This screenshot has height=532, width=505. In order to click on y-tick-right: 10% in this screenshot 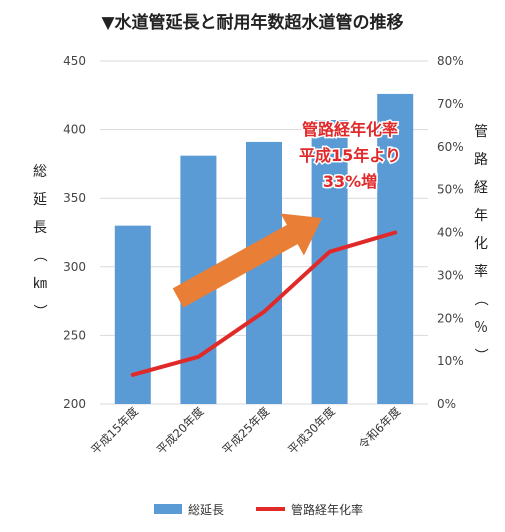, I will do `click(450, 361)`.